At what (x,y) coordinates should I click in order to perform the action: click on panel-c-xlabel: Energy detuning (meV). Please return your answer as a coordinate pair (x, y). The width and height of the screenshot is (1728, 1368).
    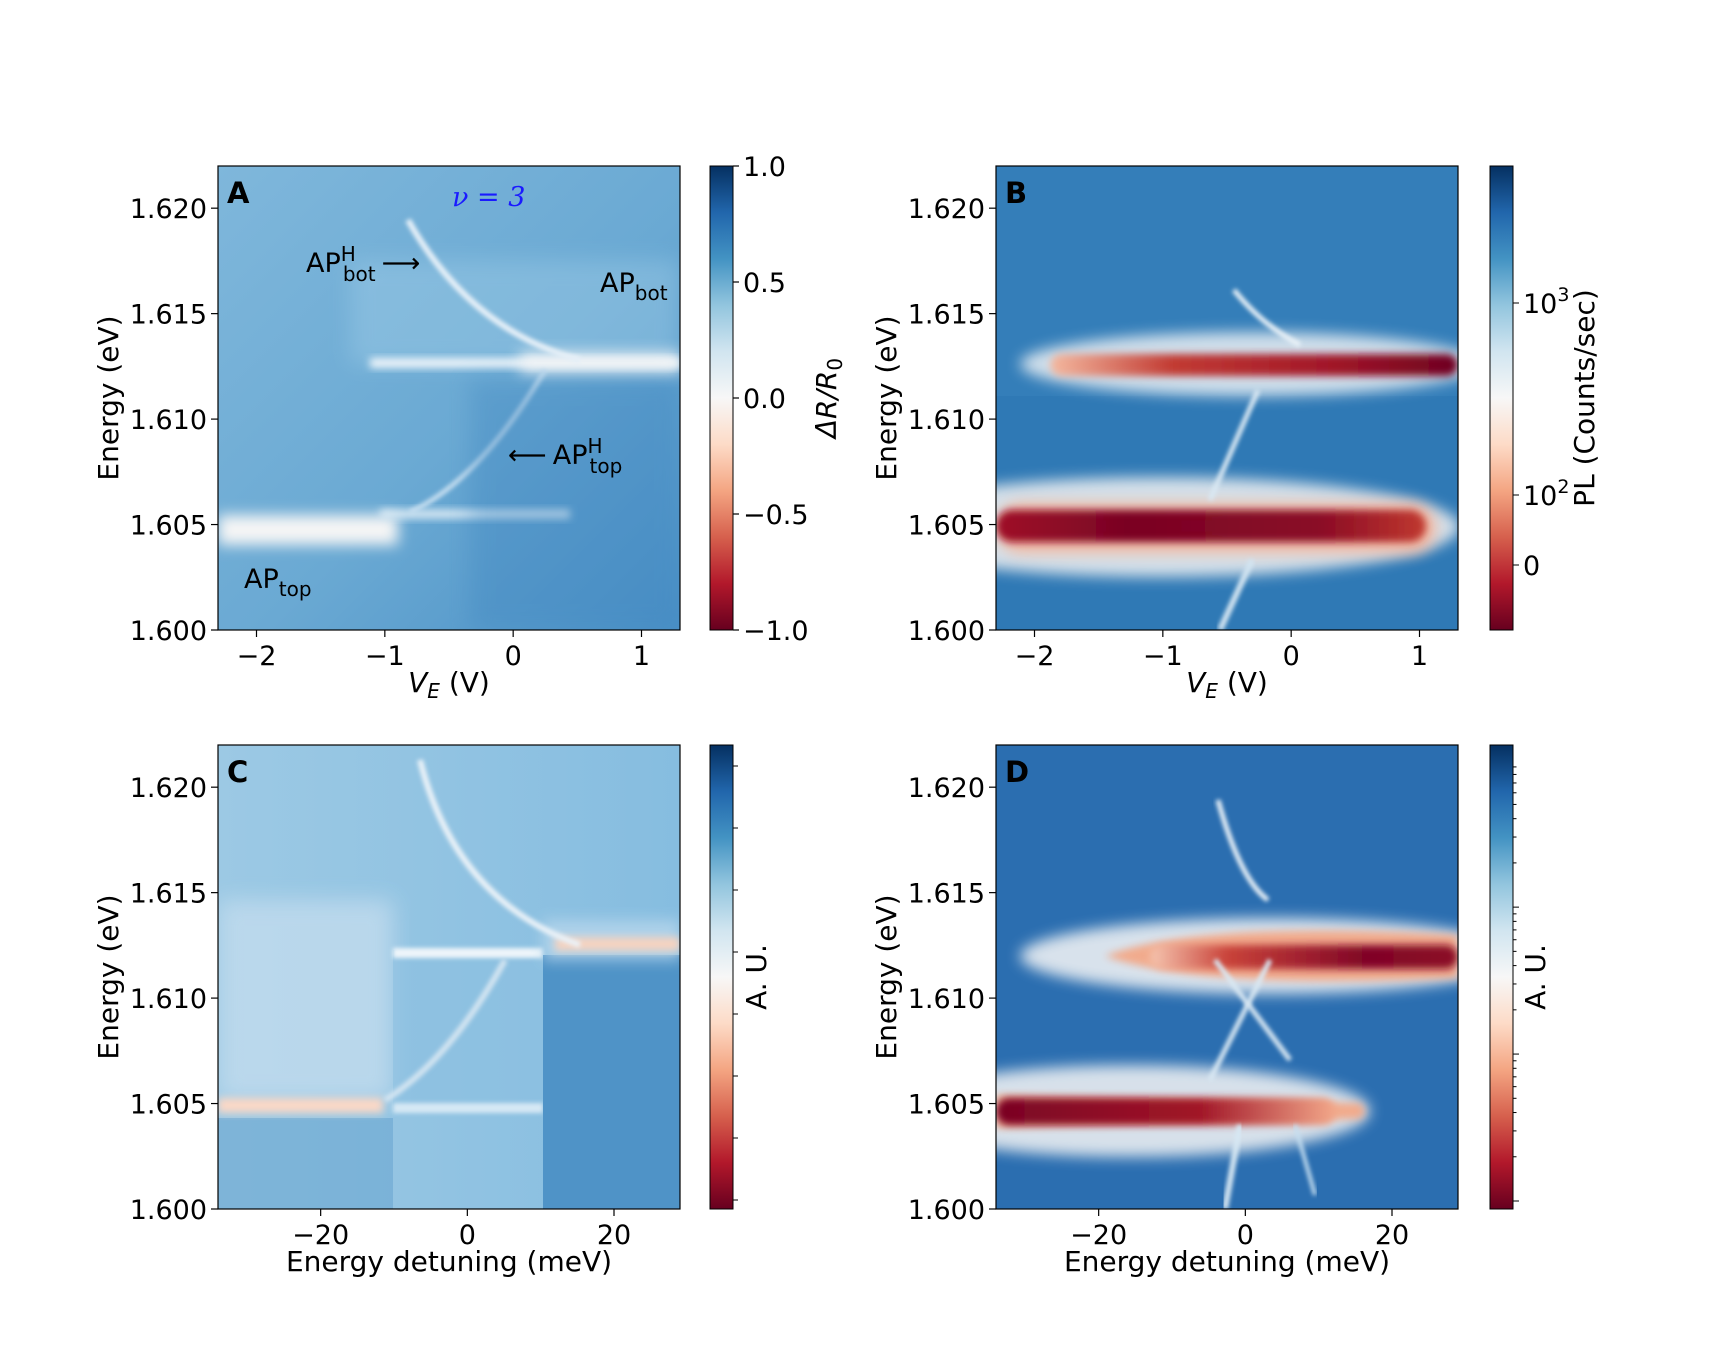
    Looking at the image, I should click on (449, 1261).